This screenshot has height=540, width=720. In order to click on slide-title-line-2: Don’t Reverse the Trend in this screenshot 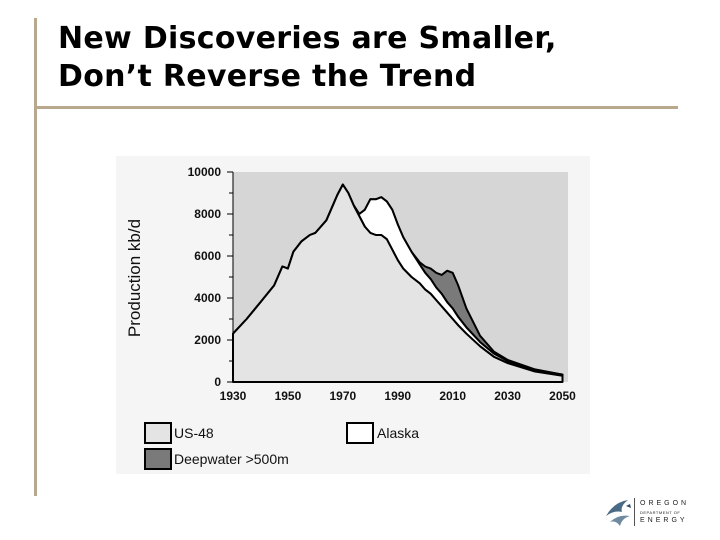, I will do `click(267, 76)`.